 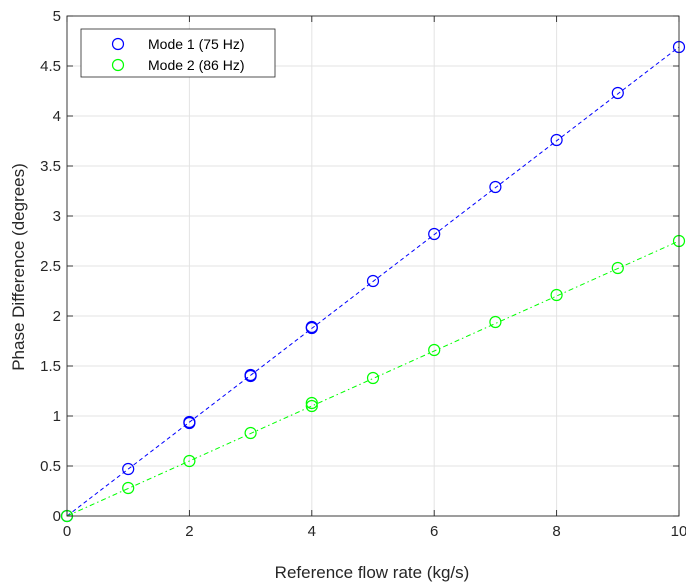 What do you see at coordinates (50, 66) in the screenshot?
I see `y-tick-label: 4.5` at bounding box center [50, 66].